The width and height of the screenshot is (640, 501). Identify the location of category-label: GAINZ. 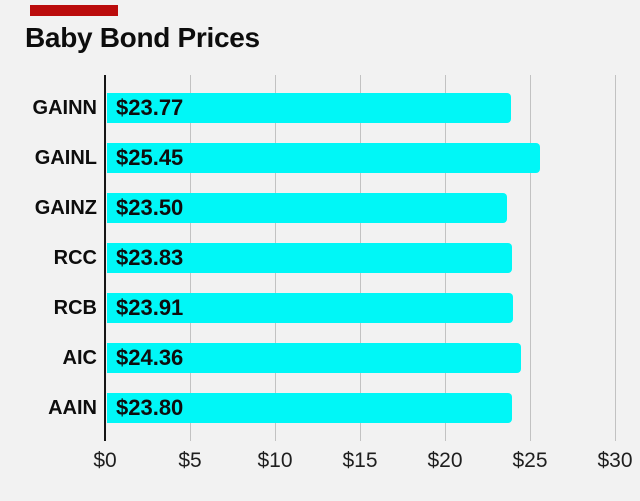
(65, 207).